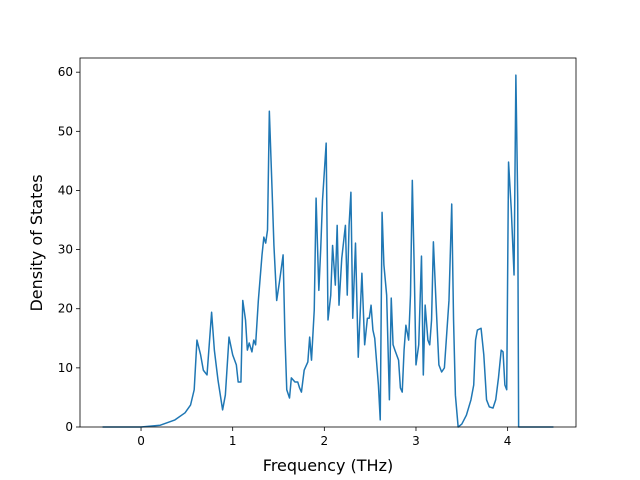  Describe the element at coordinates (233, 441) in the screenshot. I see `x-tick-label: 1` at that location.